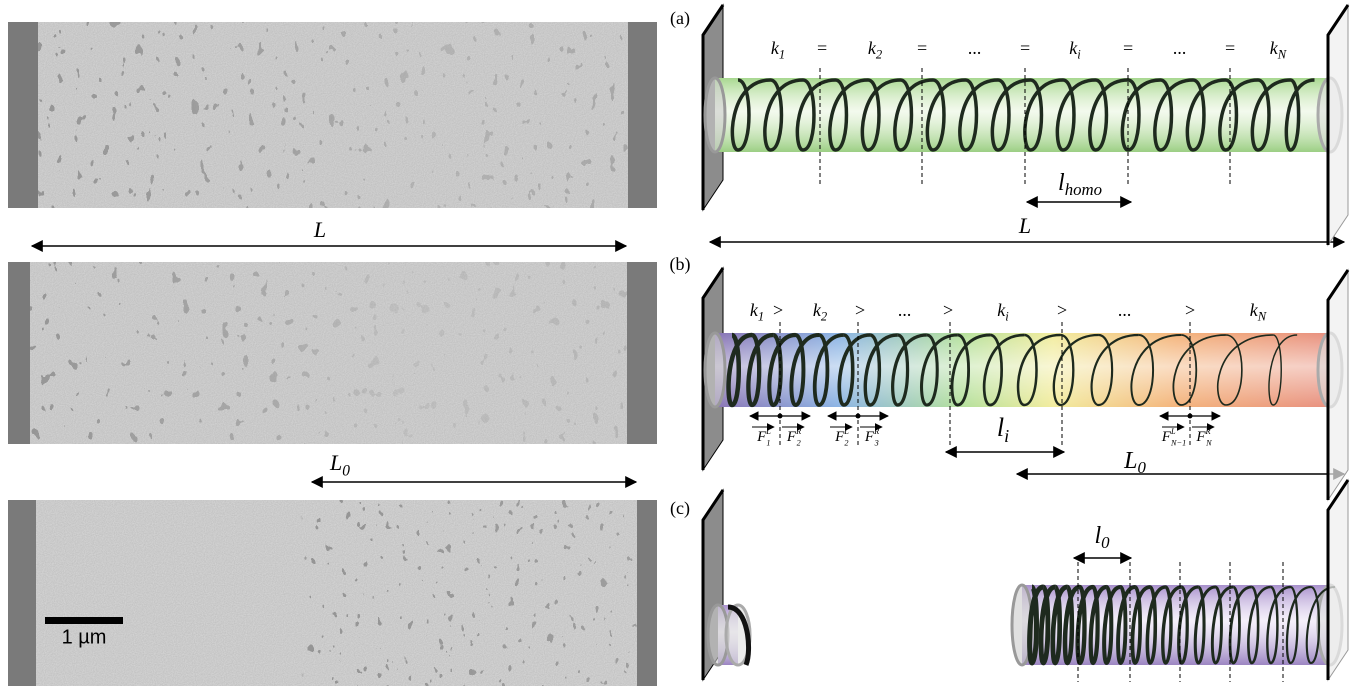 Image resolution: width=1354 pixels, height=686 pixels. What do you see at coordinates (680, 508) in the screenshot?
I see `panel-label: (c)` at bounding box center [680, 508].